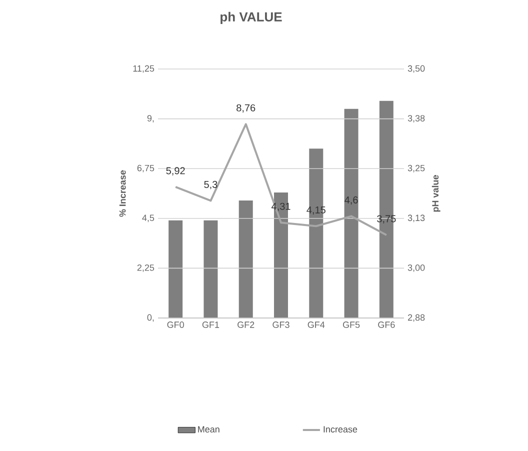 This screenshot has height=451, width=528. Describe the element at coordinates (281, 325) in the screenshot. I see `x-tick-label: GF3` at that location.